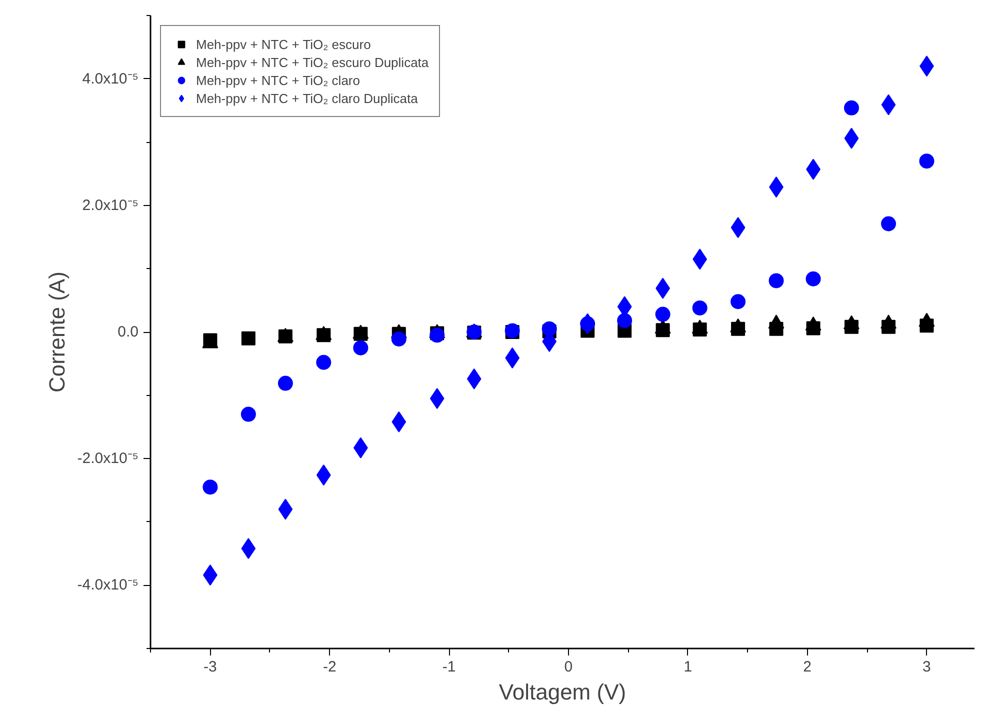 This screenshot has width=984, height=718. Describe the element at coordinates (926, 667) in the screenshot. I see `x-tick-label: 3` at that location.